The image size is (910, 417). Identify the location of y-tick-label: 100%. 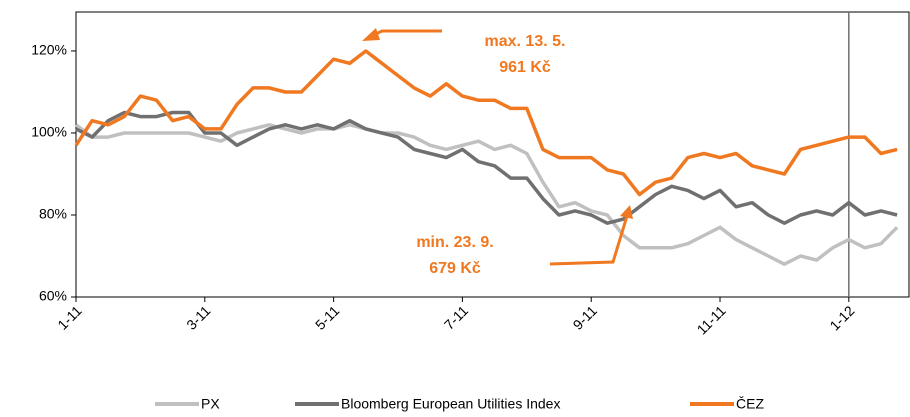
(49, 132).